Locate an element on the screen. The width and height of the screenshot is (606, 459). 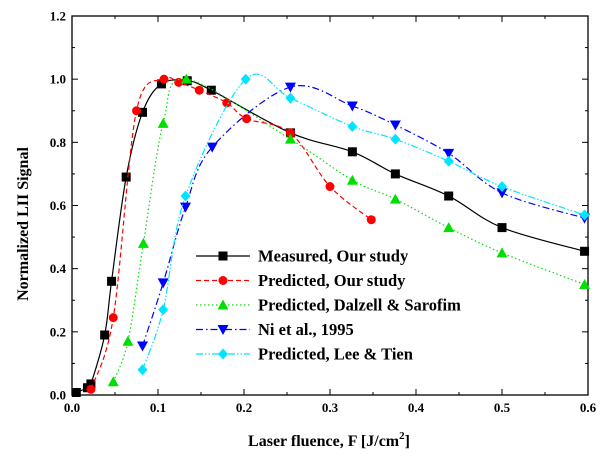
y-axis-title: Normalized LII Signal is located at coordinates (23, 224).